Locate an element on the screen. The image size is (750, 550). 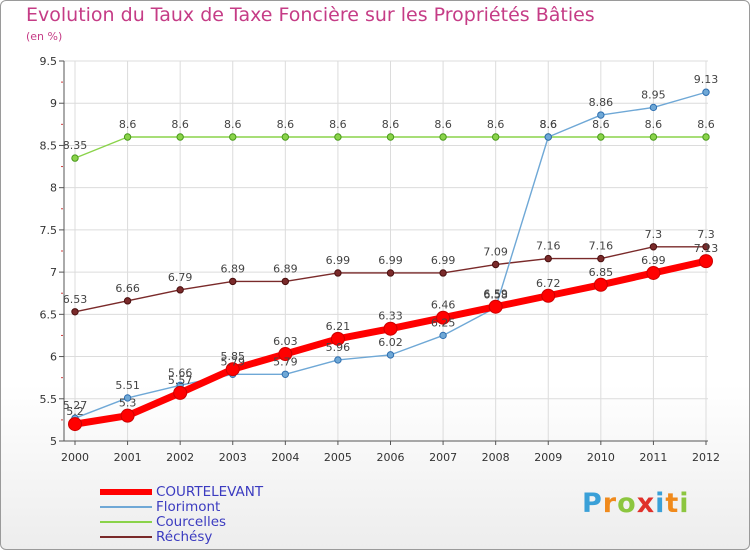
data-label-courtelevant: 6.85 is located at coordinates (601, 272).